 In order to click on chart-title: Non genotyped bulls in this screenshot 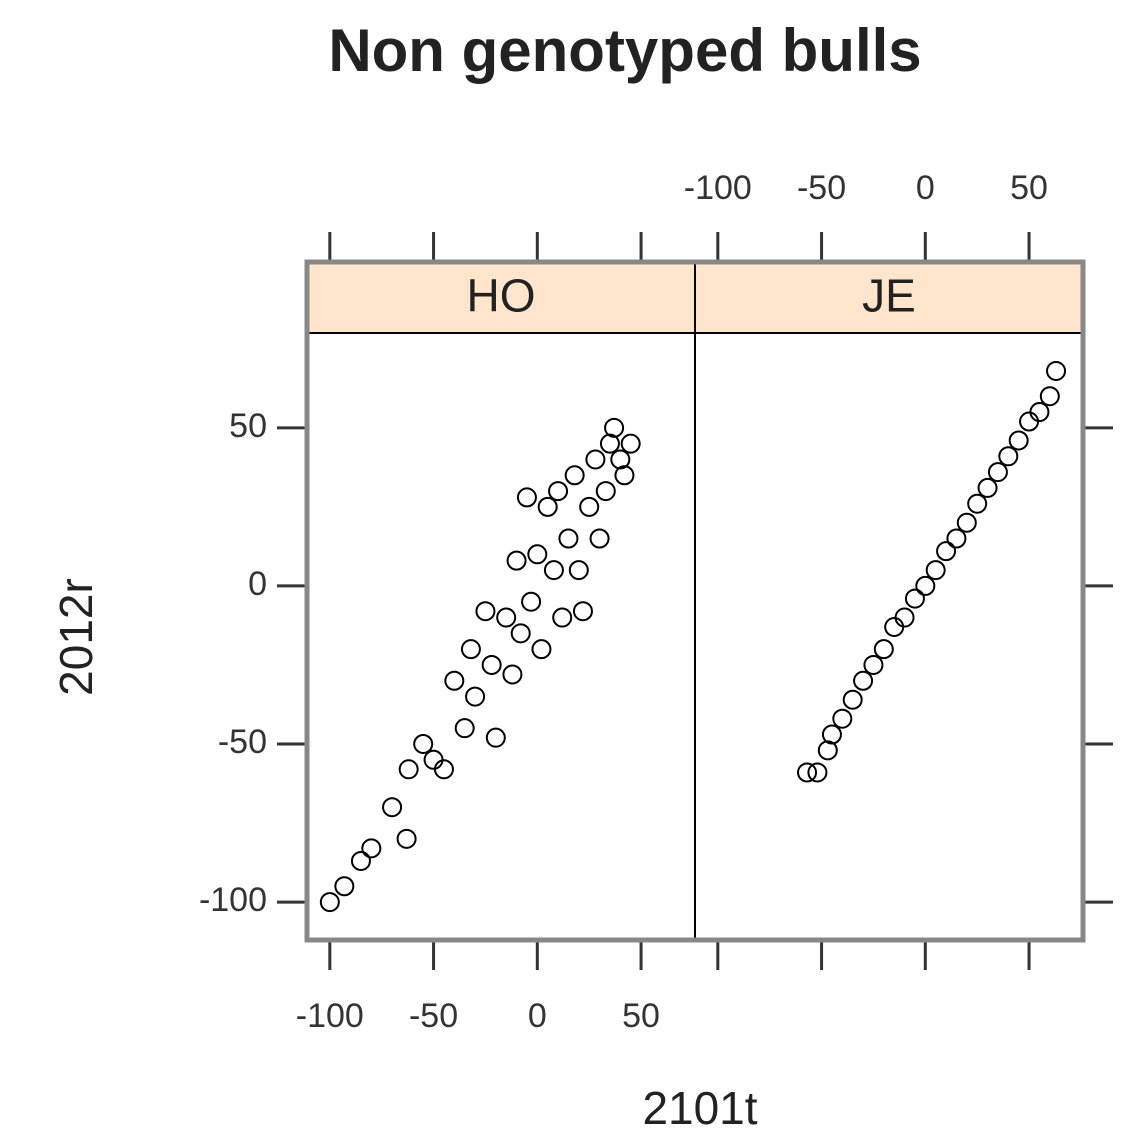, I will do `click(624, 50)`.